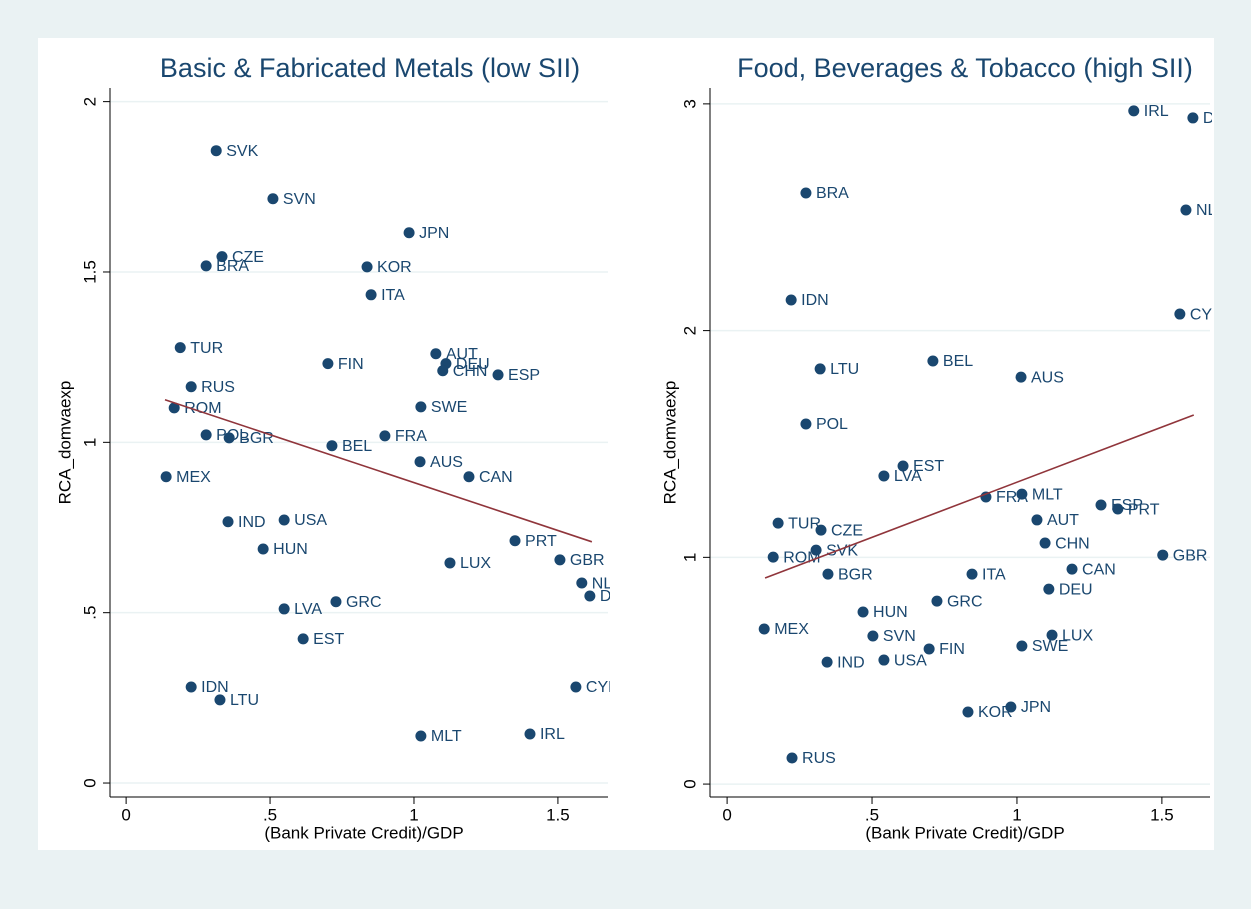  Describe the element at coordinates (434, 233) in the screenshot. I see `point-label: JPN` at that location.